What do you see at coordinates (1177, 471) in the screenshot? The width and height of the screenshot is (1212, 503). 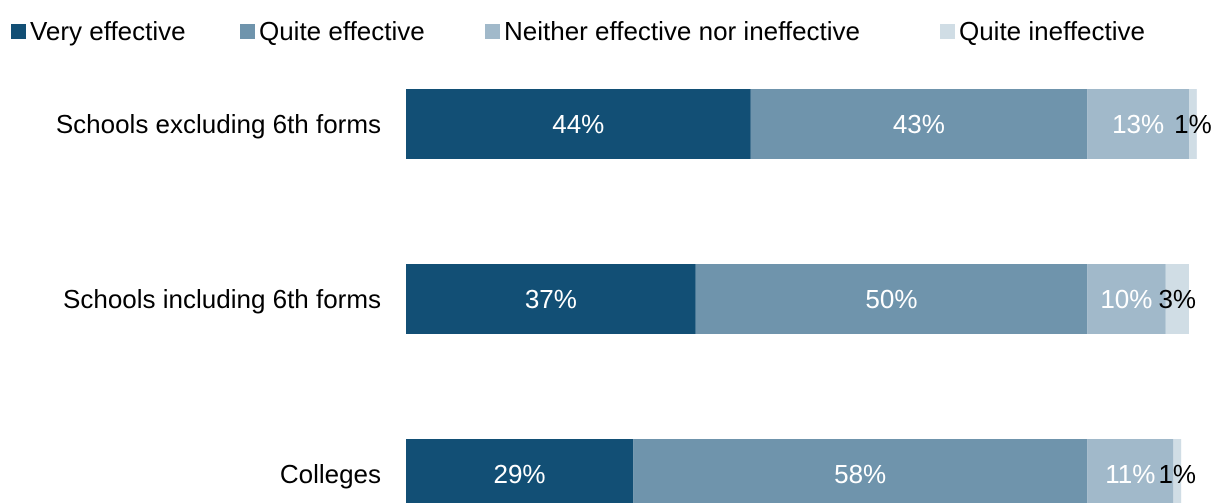 I see `bar-colleges-quite-ineffective` at bounding box center [1177, 471].